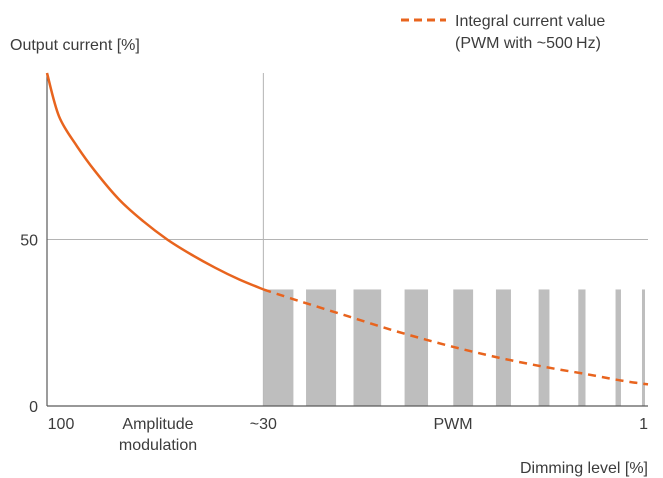 This screenshot has height=478, width=663. What do you see at coordinates (643, 424) in the screenshot?
I see `x-tick-label-1: 1` at bounding box center [643, 424].